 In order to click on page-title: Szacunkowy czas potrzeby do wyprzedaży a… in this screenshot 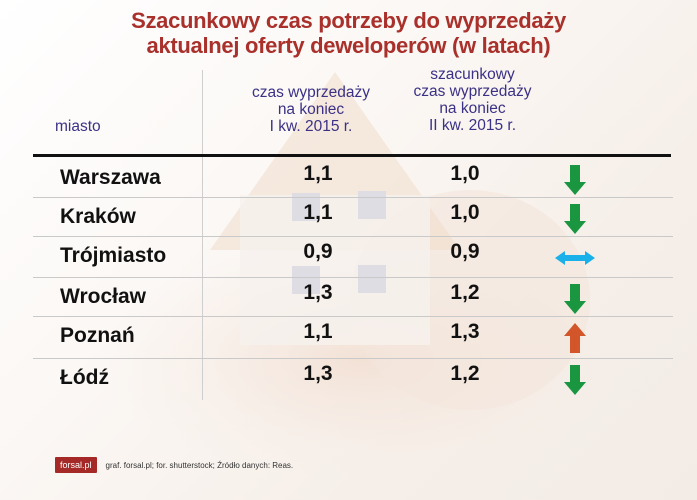, I will do `click(348, 33)`.